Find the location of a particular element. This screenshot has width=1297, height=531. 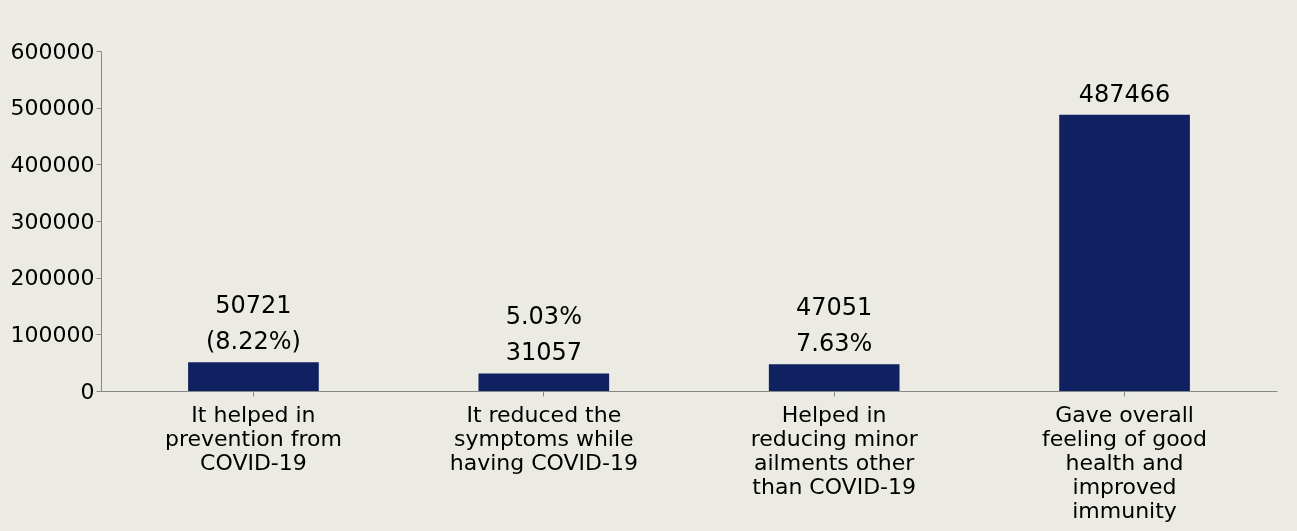

data-label: 487466 is located at coordinates (1124, 93).